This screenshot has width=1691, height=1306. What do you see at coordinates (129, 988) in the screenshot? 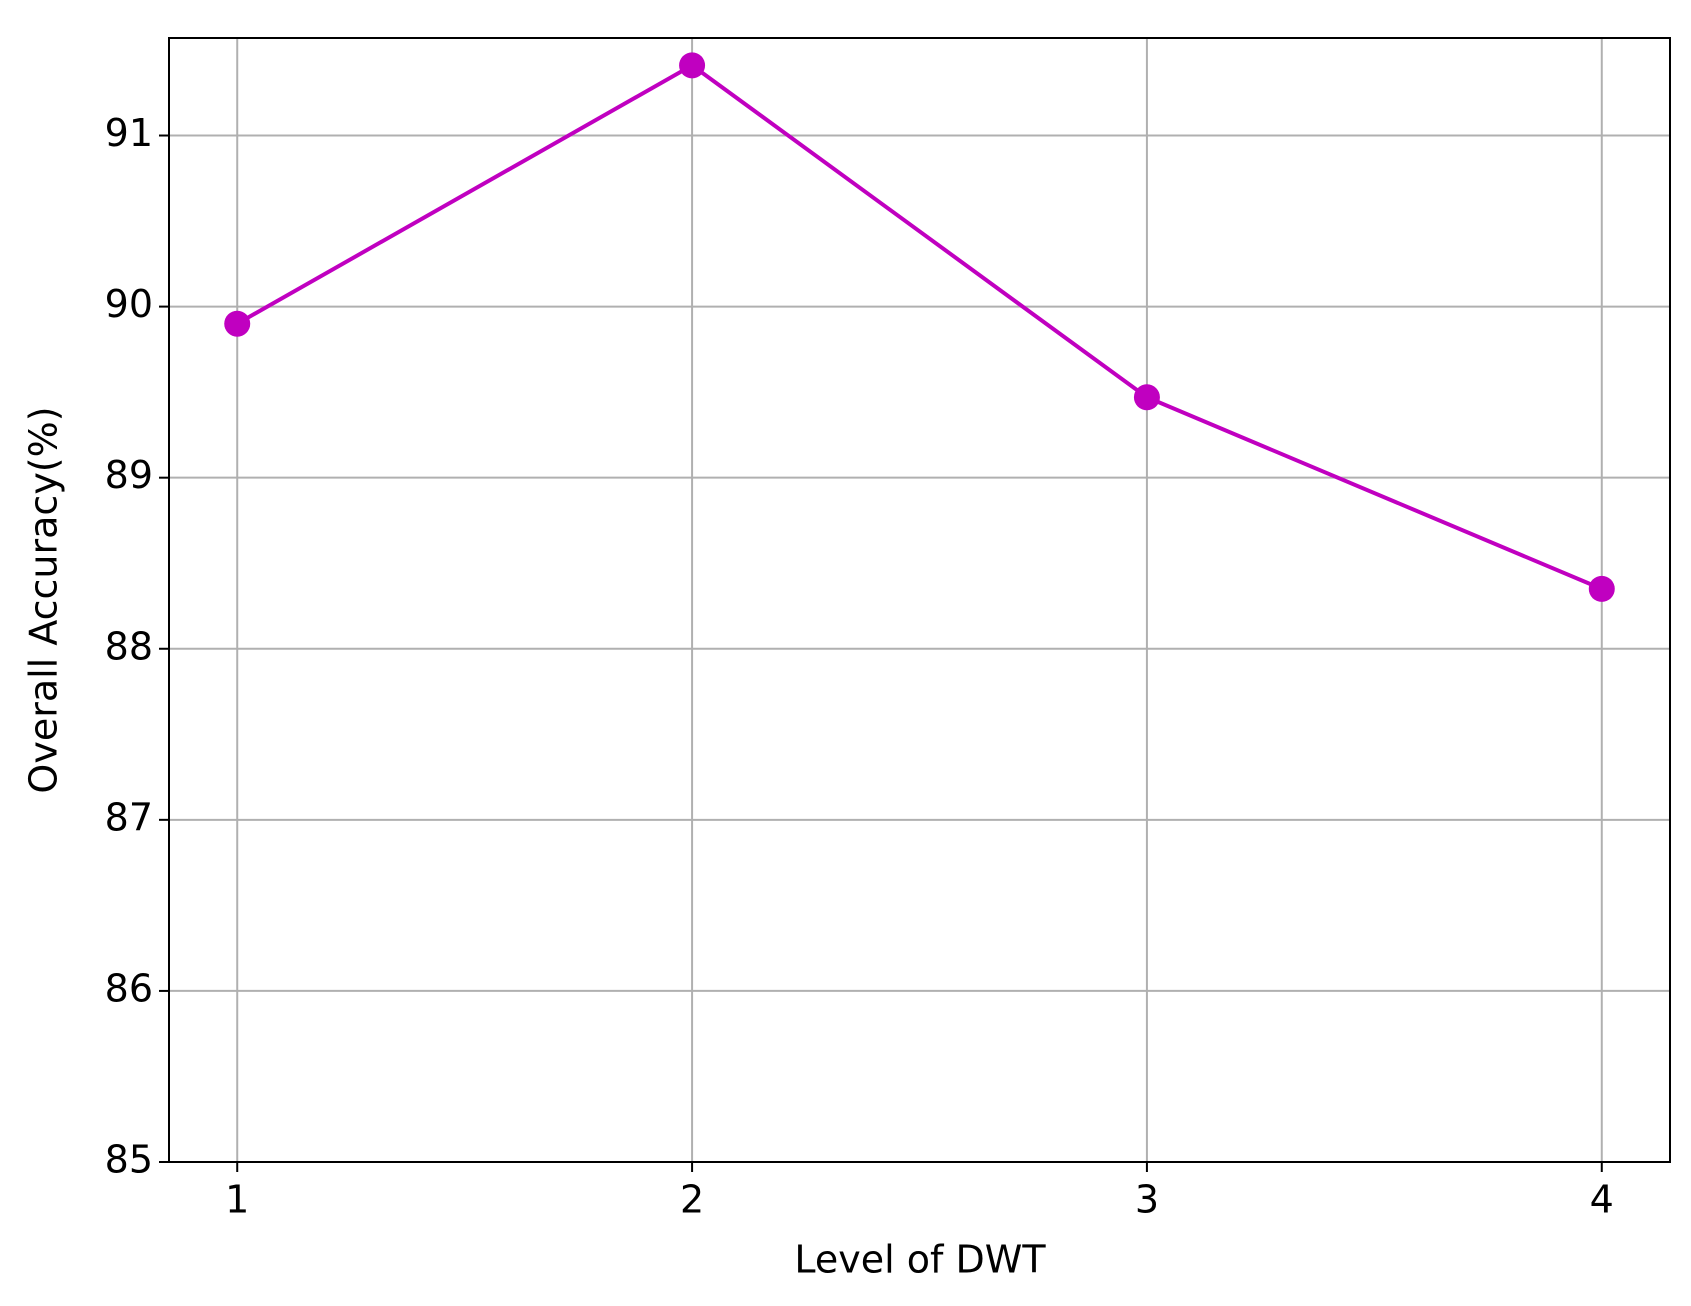
I see `y-tick-label: 86` at bounding box center [129, 988].